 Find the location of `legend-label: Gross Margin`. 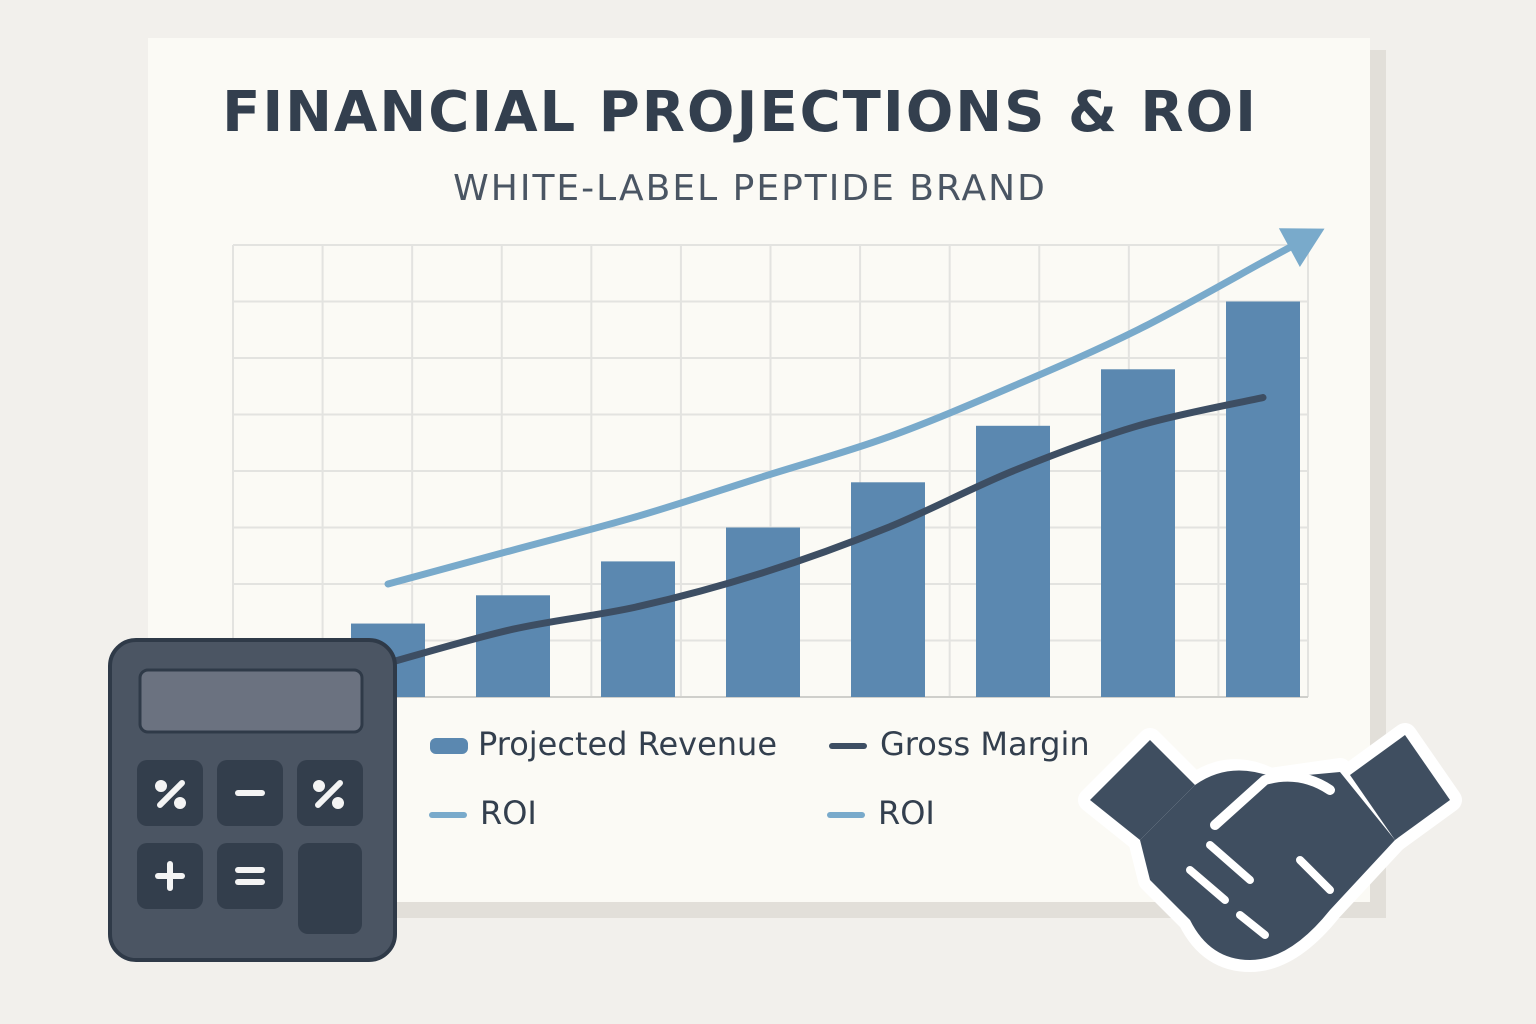

legend-label: Gross Margin is located at coordinates (985, 744).